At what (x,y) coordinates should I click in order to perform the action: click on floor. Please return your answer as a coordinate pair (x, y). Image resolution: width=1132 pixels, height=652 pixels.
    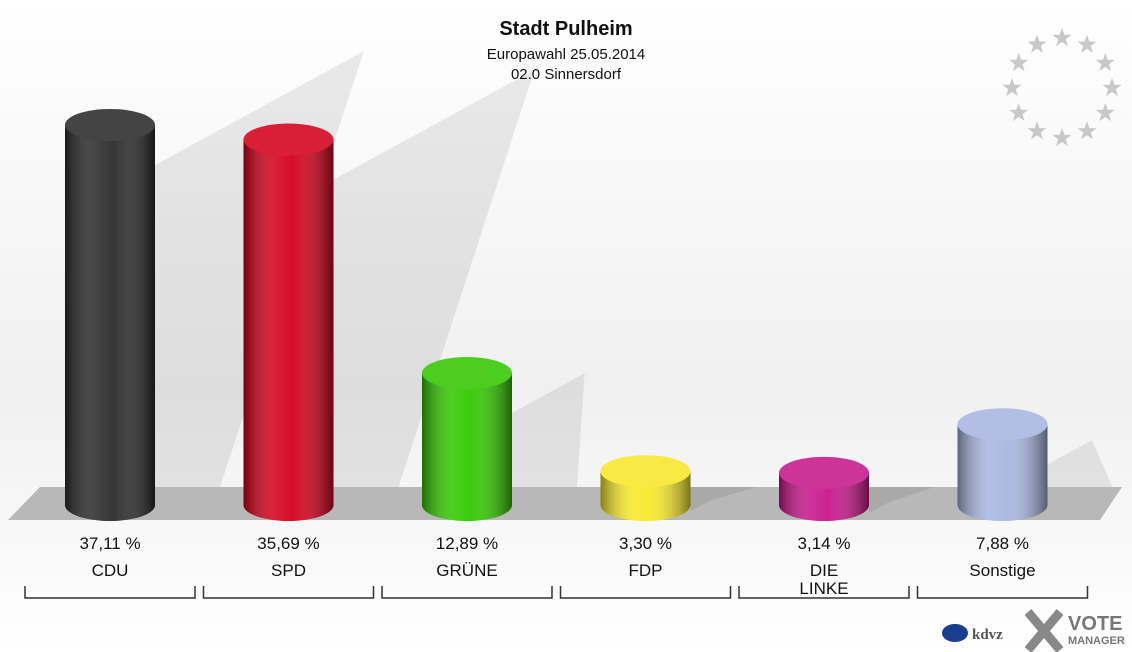
    Looking at the image, I should click on (565, 503).